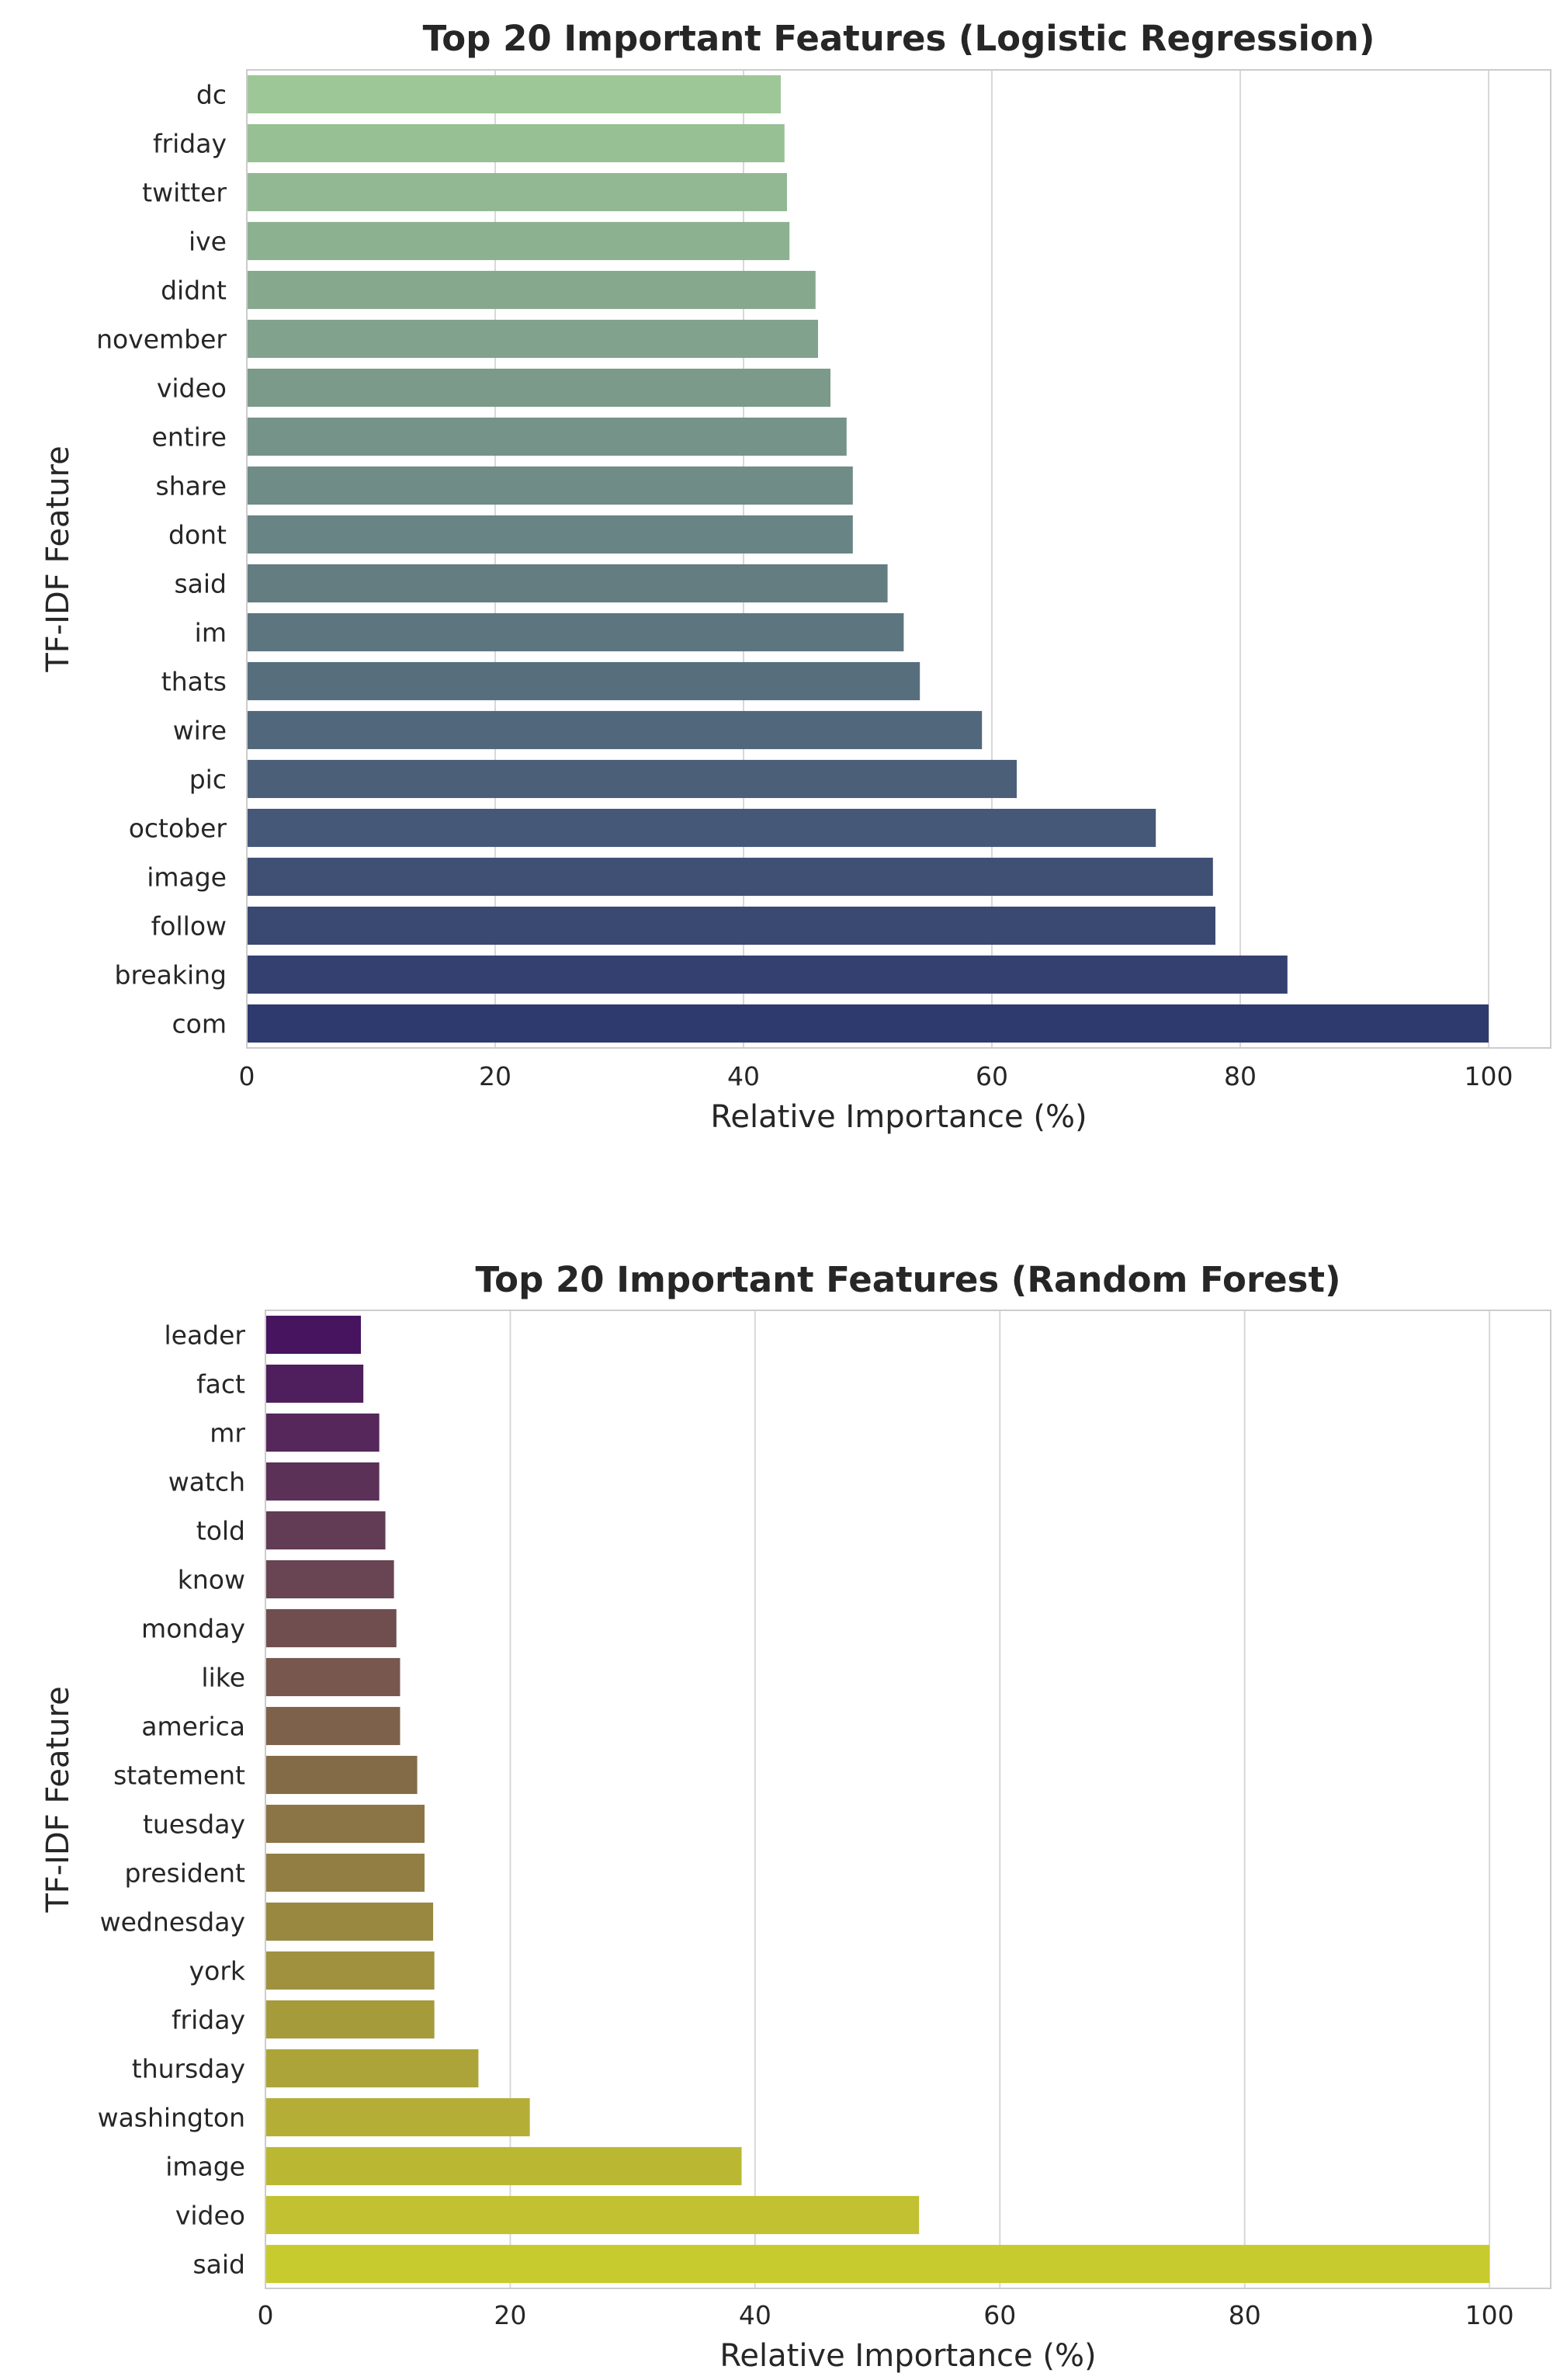 The image size is (1567, 2380). Describe the element at coordinates (172, 1922) in the screenshot. I see `y-tick-label: wednesday` at that location.